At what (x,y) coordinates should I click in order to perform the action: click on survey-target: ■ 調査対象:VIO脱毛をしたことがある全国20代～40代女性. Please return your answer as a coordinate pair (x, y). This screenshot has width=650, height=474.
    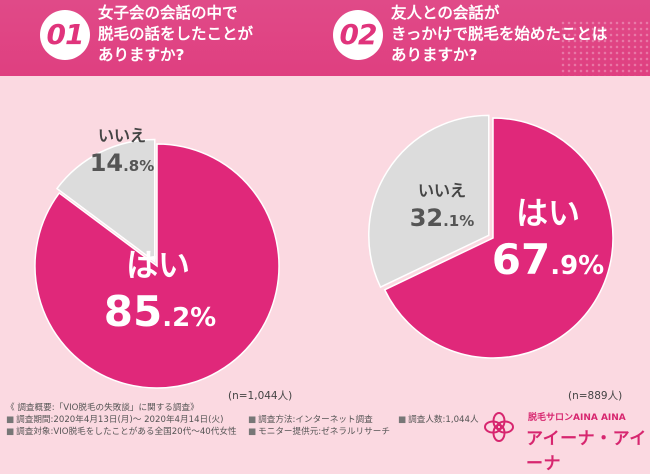
    Looking at the image, I should click on (121, 432).